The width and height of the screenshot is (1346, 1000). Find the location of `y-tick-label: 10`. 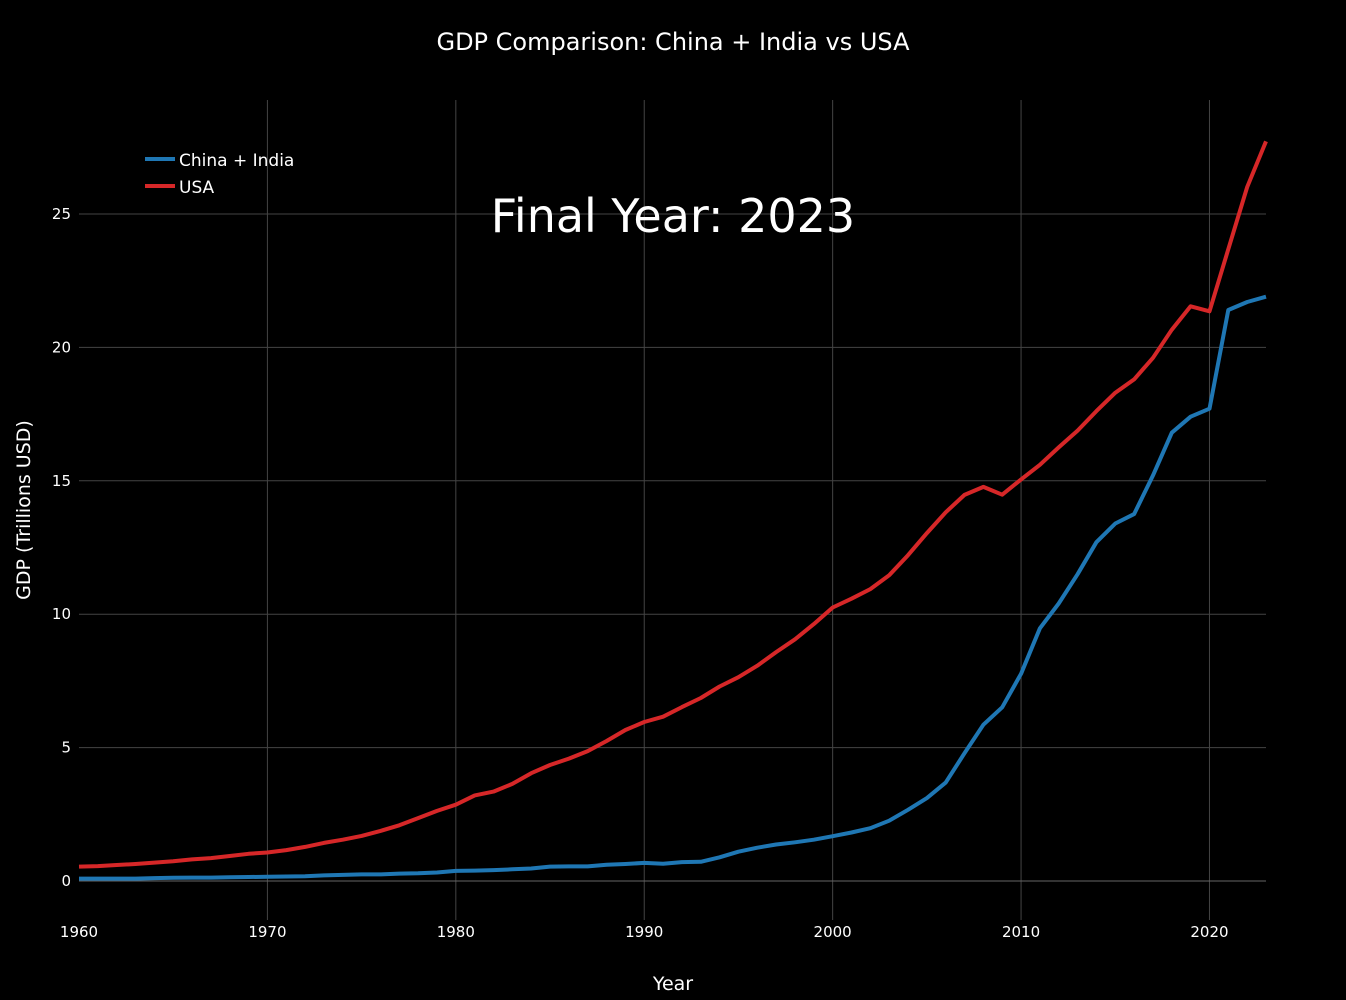

y-tick-label: 10 is located at coordinates (61, 614).